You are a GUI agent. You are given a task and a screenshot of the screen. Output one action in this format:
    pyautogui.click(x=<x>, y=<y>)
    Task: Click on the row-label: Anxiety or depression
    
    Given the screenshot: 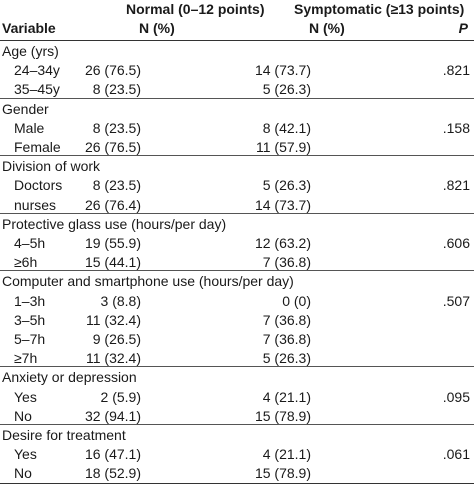 What is the action you would take?
    pyautogui.click(x=69, y=377)
    